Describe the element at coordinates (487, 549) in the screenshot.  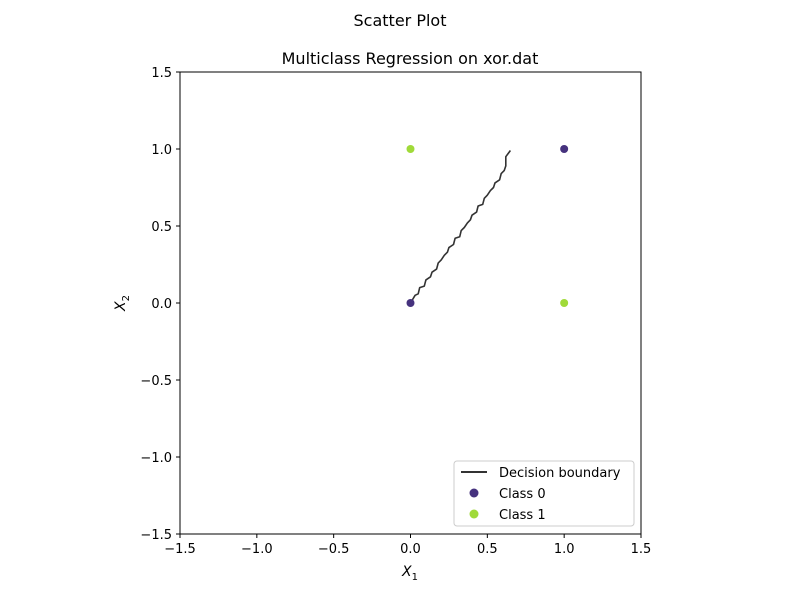
I see `x-tick-label: 0.5` at that location.